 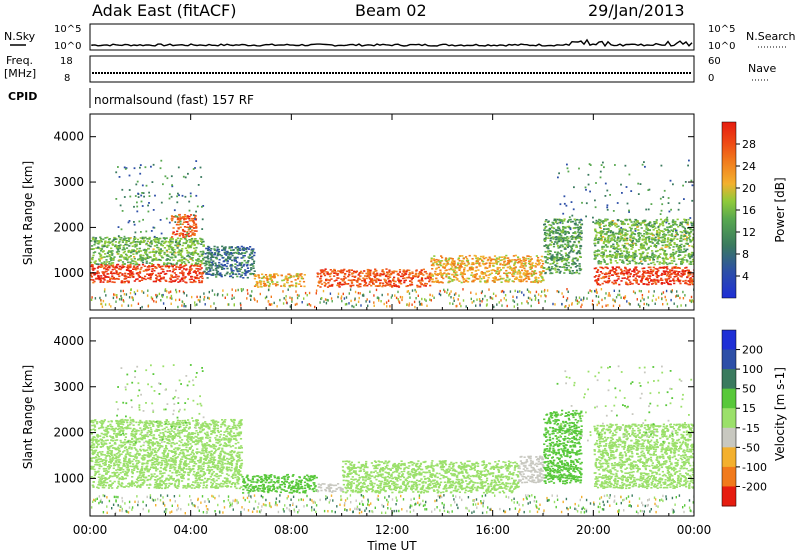 What do you see at coordinates (66, 61) in the screenshot?
I see `freq-tick-top: 18` at bounding box center [66, 61].